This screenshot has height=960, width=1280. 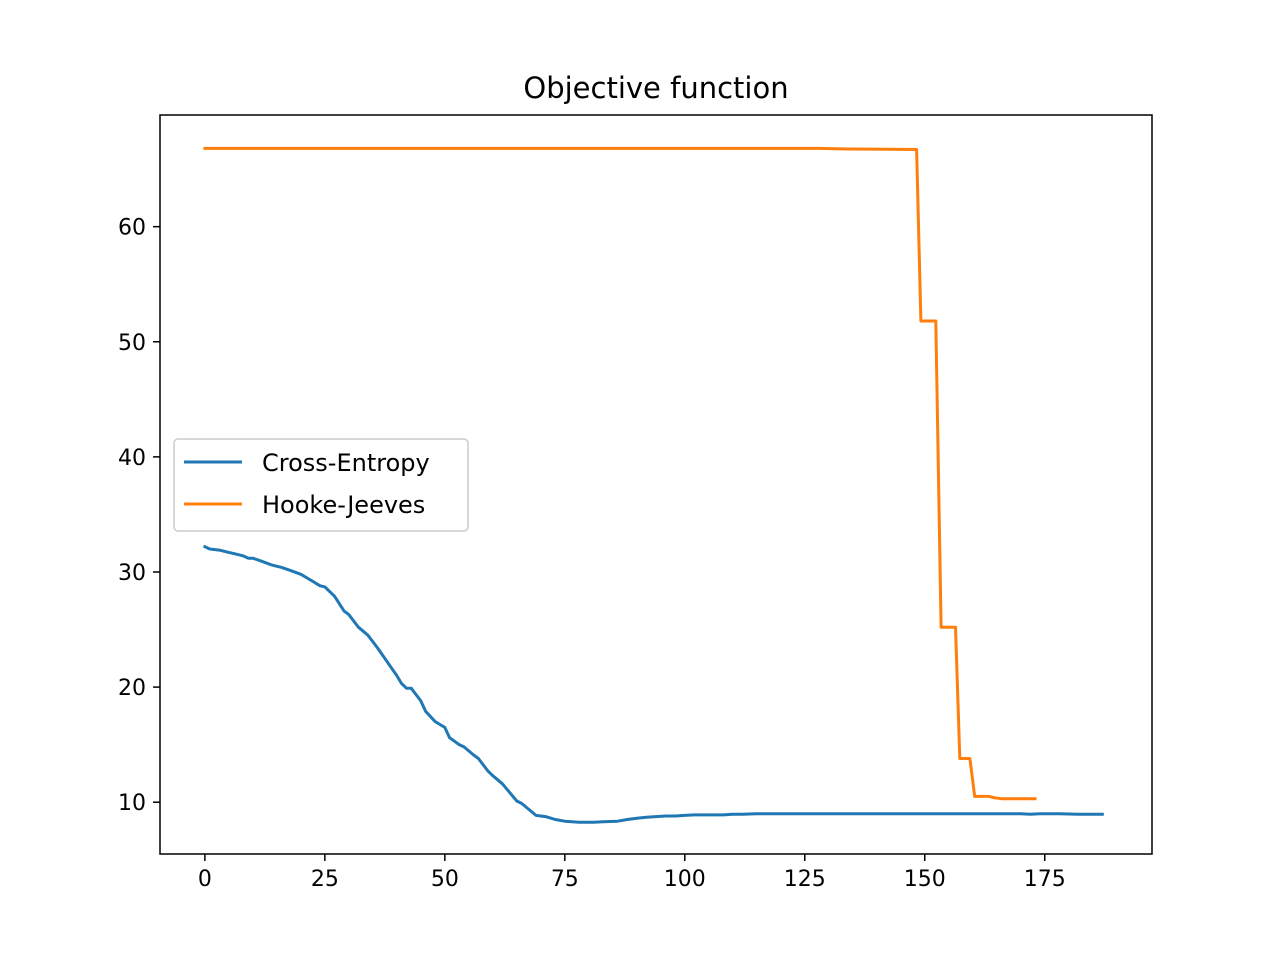 I want to click on legend: Cross-Entropy Hooke-Jeeves, so click(x=321, y=485).